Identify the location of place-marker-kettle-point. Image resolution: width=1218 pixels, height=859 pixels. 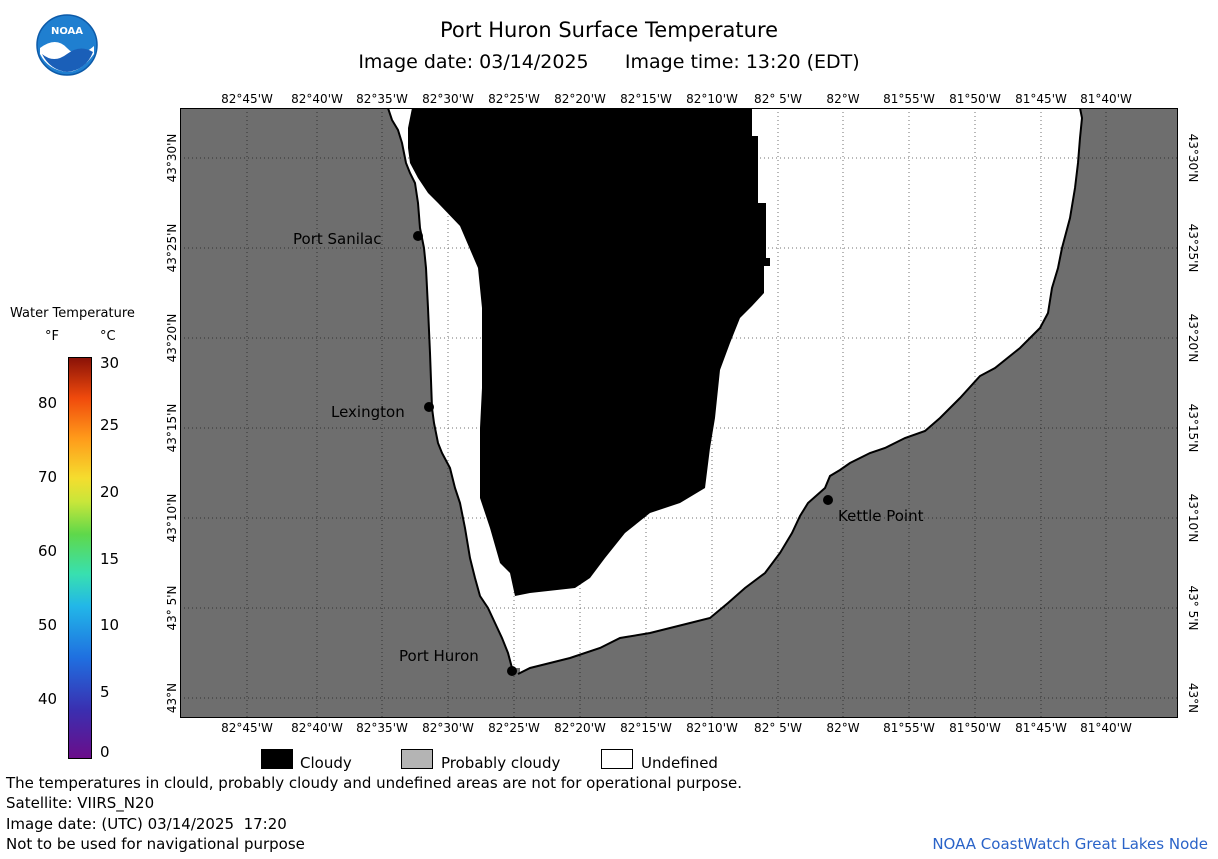
(828, 500).